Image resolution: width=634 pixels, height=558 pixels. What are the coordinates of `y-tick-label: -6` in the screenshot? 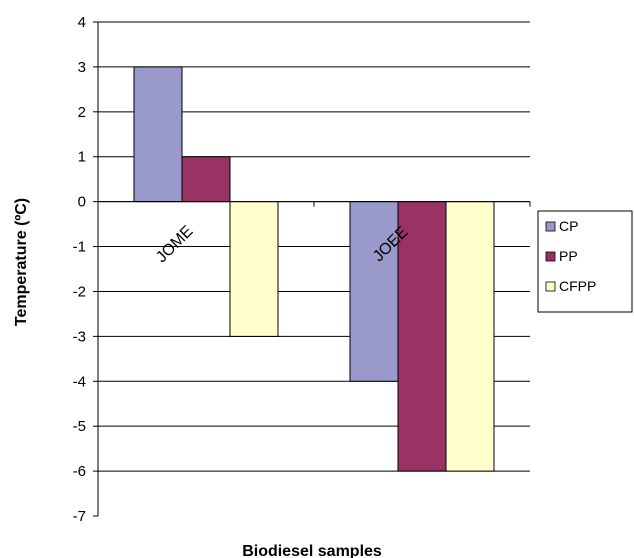 It's located at (79, 471).